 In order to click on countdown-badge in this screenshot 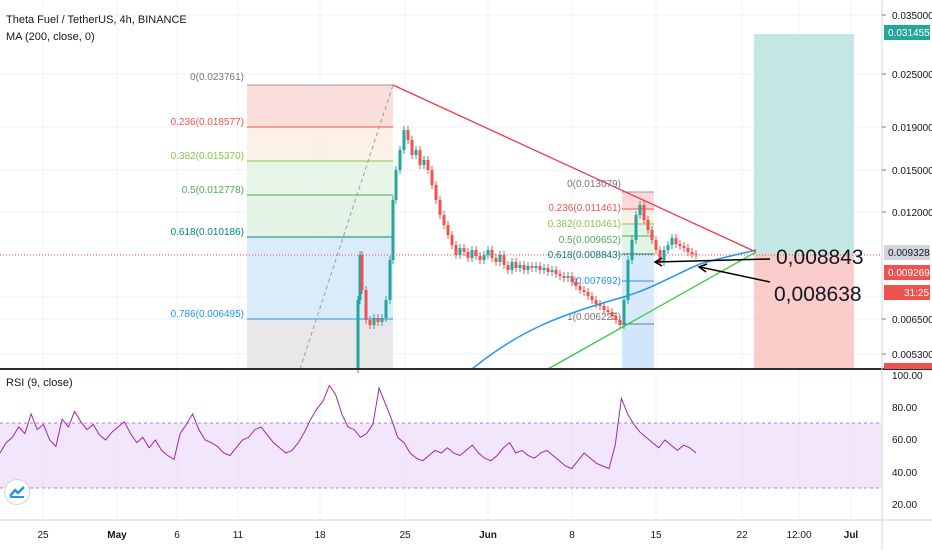, I will do `click(907, 292)`.